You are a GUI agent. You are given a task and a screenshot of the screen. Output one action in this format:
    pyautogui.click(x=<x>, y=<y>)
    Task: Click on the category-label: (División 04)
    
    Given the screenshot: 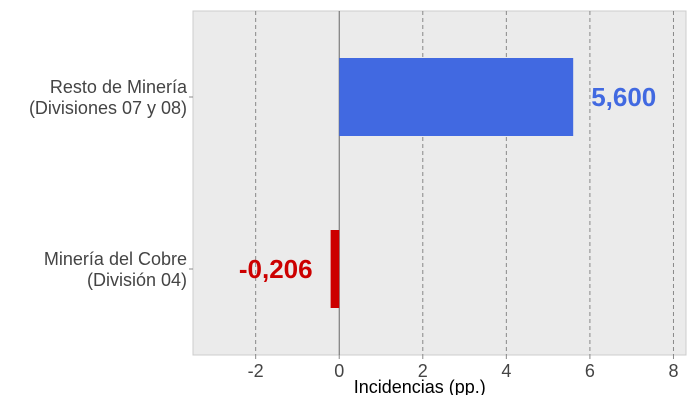 What is the action you would take?
    pyautogui.click(x=137, y=280)
    